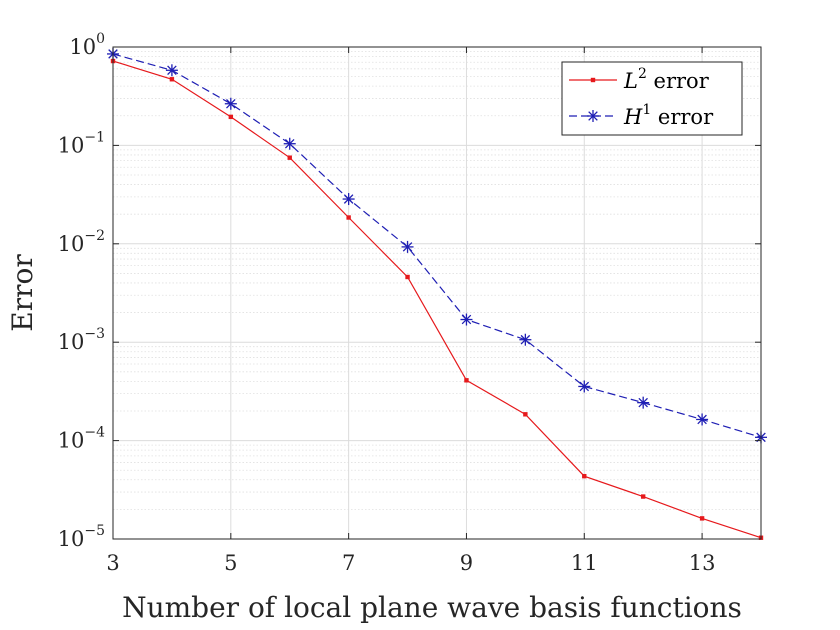 The height and width of the screenshot is (630, 840). I want to click on y-tick-label: 10⁻², so click(81, 242).